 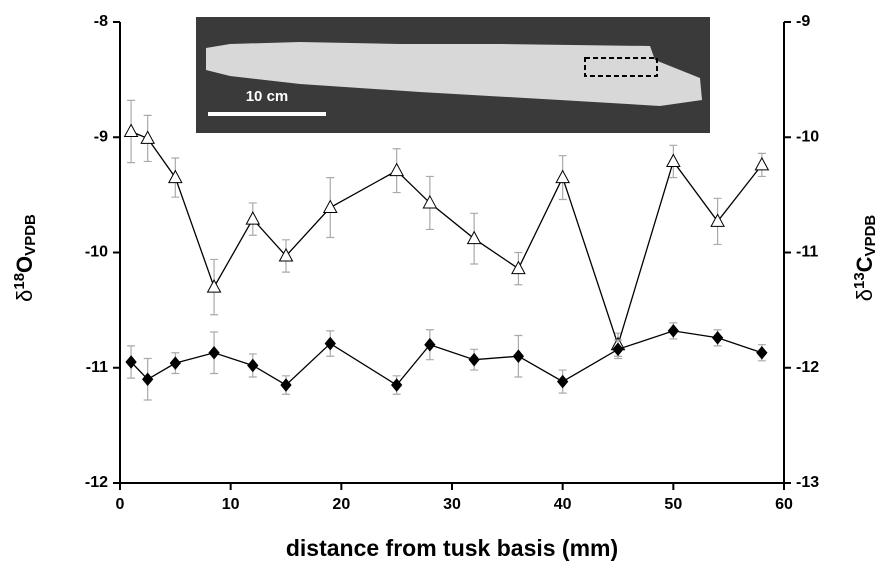 I want to click on y2-tick-label: -10, so click(x=807, y=136).